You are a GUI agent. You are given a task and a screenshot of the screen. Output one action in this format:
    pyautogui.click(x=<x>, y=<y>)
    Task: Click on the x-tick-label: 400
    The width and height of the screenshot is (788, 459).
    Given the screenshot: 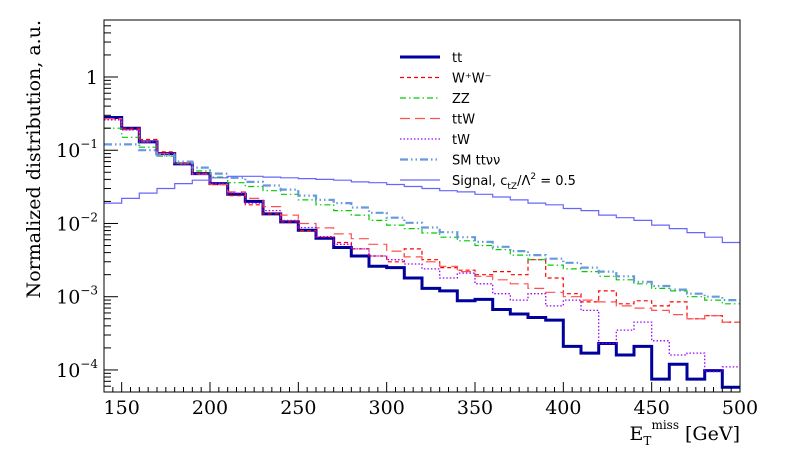 What is the action you would take?
    pyautogui.click(x=563, y=408)
    